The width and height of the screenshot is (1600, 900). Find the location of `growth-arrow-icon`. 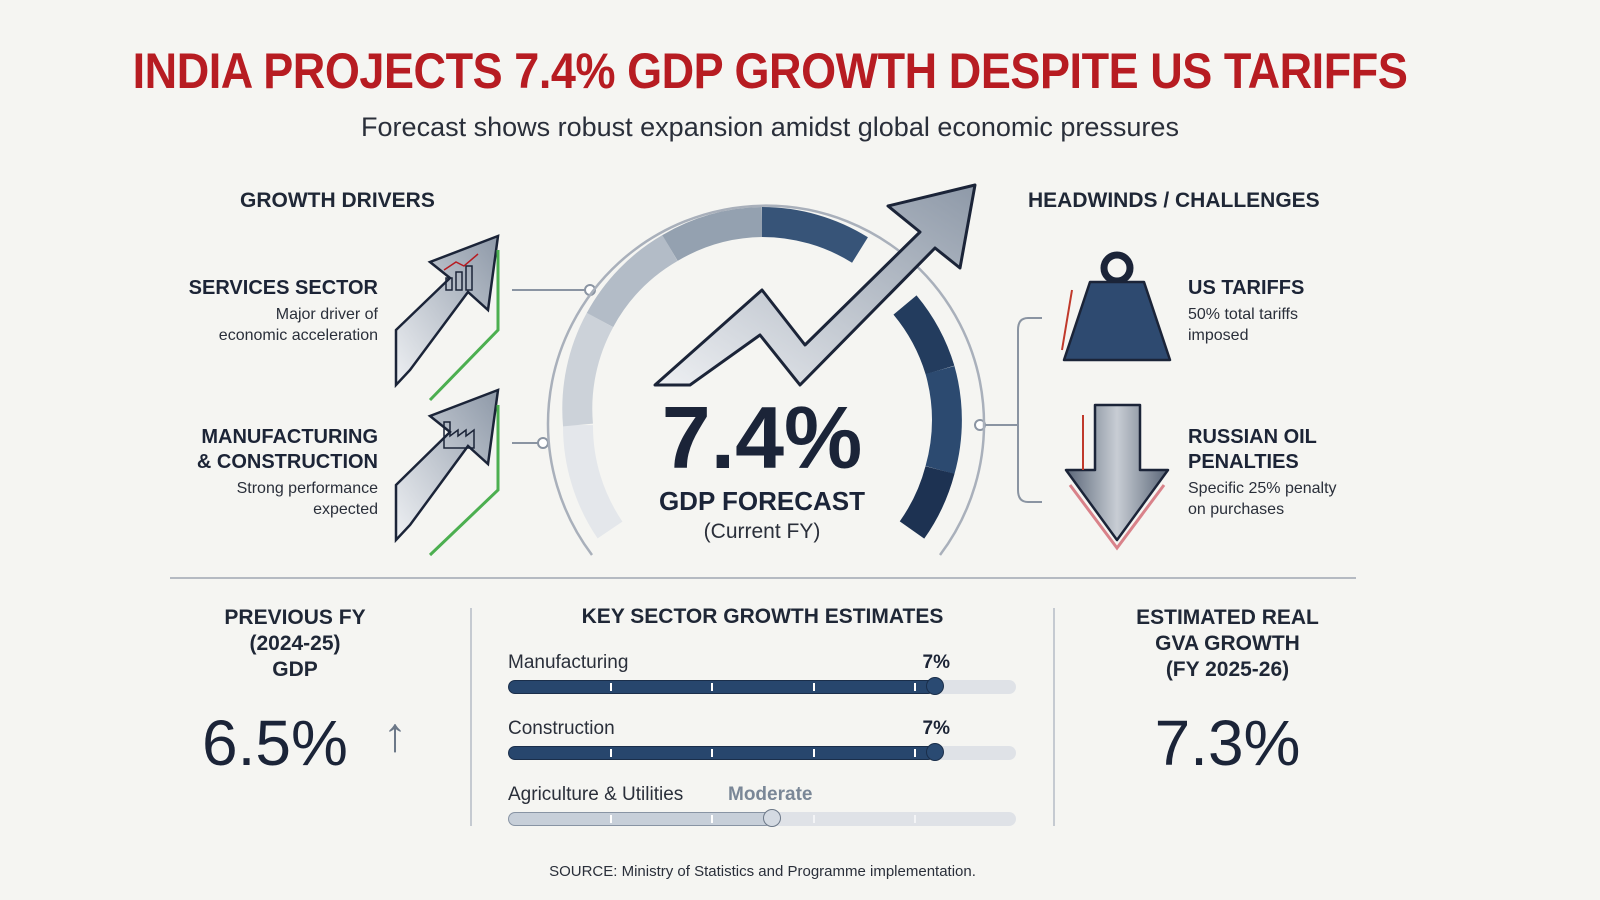

growth-arrow-icon is located at coordinates (815, 285).